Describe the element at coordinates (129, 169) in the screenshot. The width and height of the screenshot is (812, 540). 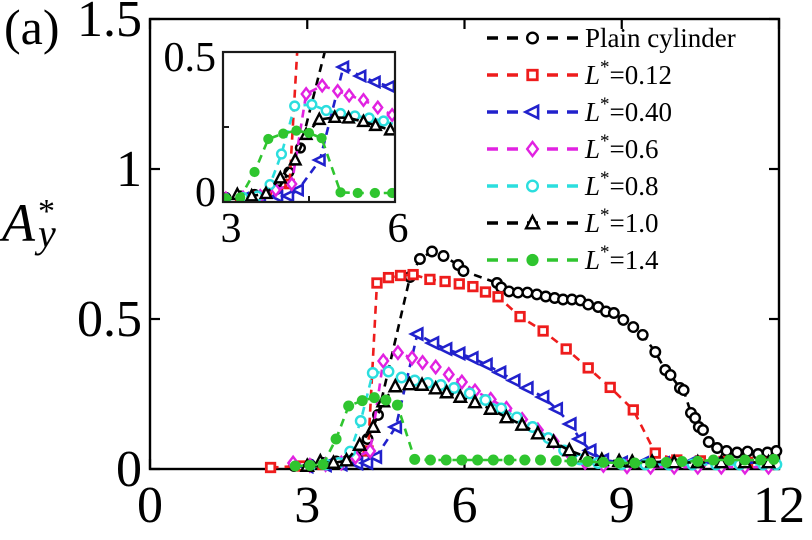
I see `y-tick-label: 1` at that location.